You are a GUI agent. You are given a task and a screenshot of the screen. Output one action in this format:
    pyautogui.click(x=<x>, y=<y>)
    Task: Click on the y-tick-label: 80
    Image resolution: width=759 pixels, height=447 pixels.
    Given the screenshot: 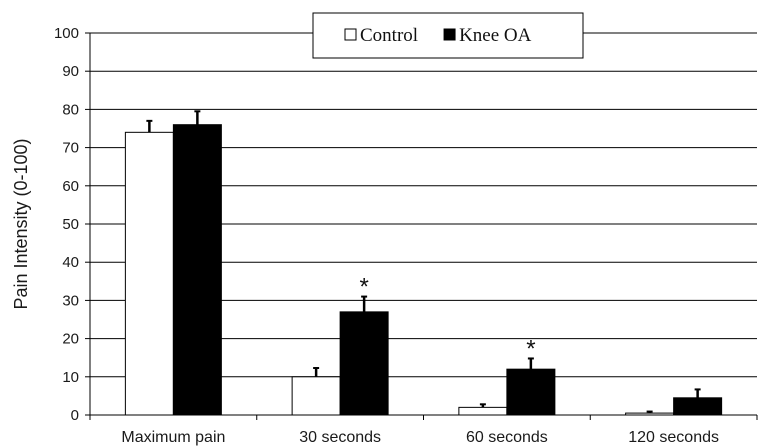 What is the action you would take?
    pyautogui.click(x=70, y=109)
    